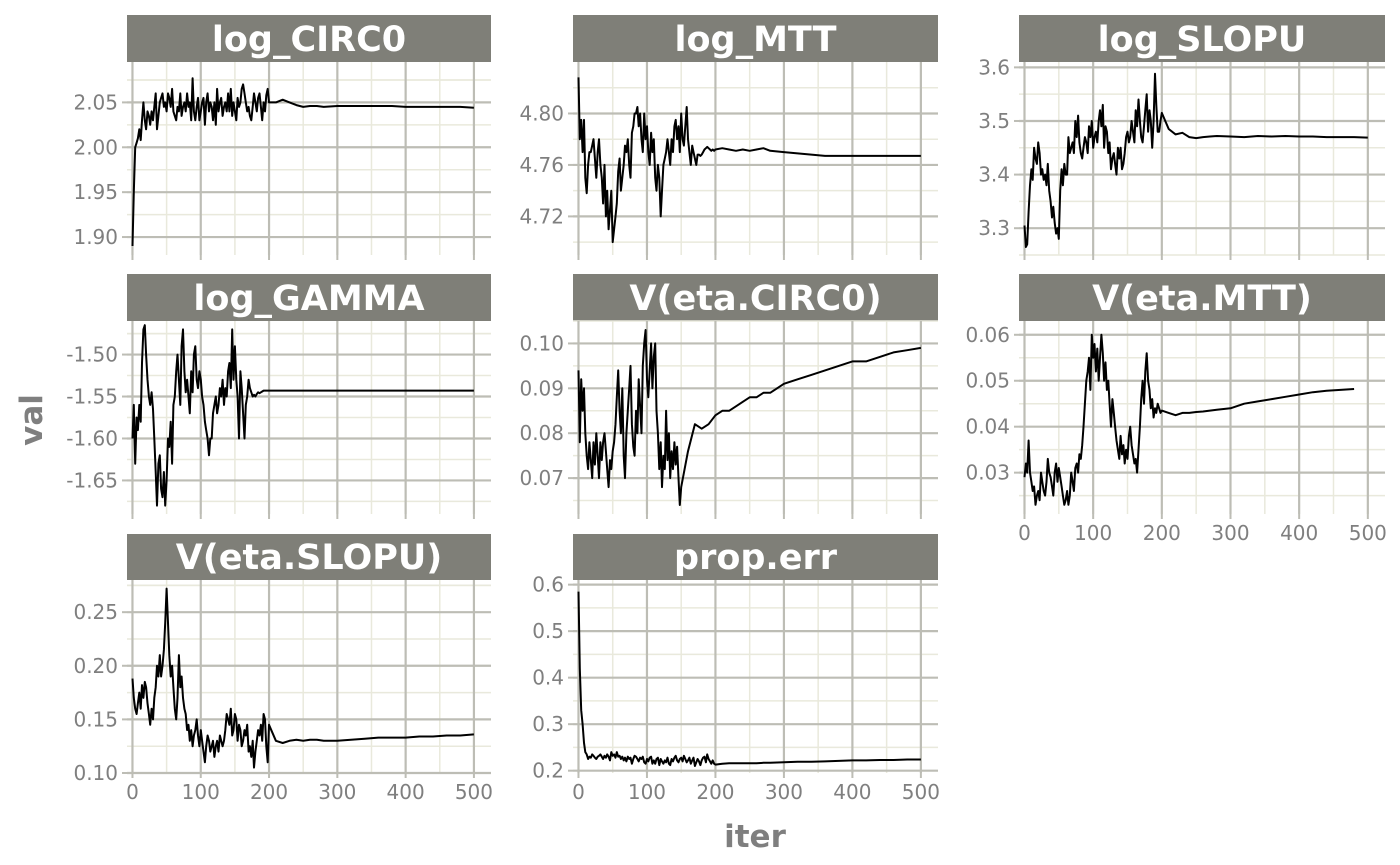  I want to click on y-tick-label: 3.5, so click(994, 121).